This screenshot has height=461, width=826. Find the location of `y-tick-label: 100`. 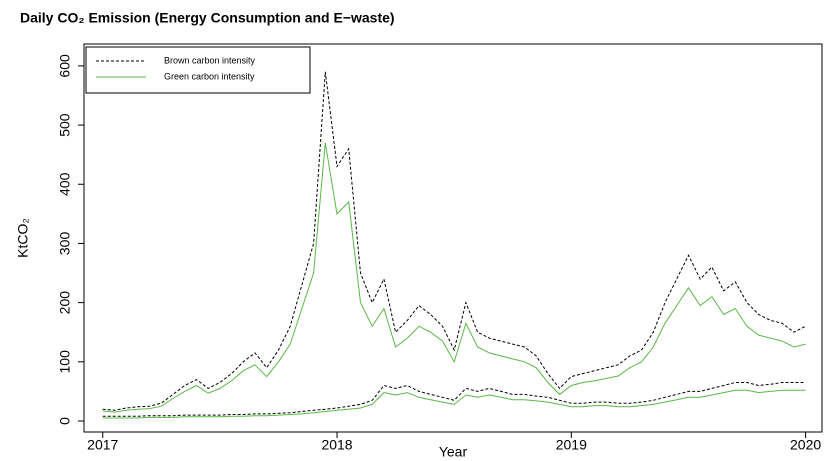

y-tick-label: 100 is located at coordinates (65, 362).